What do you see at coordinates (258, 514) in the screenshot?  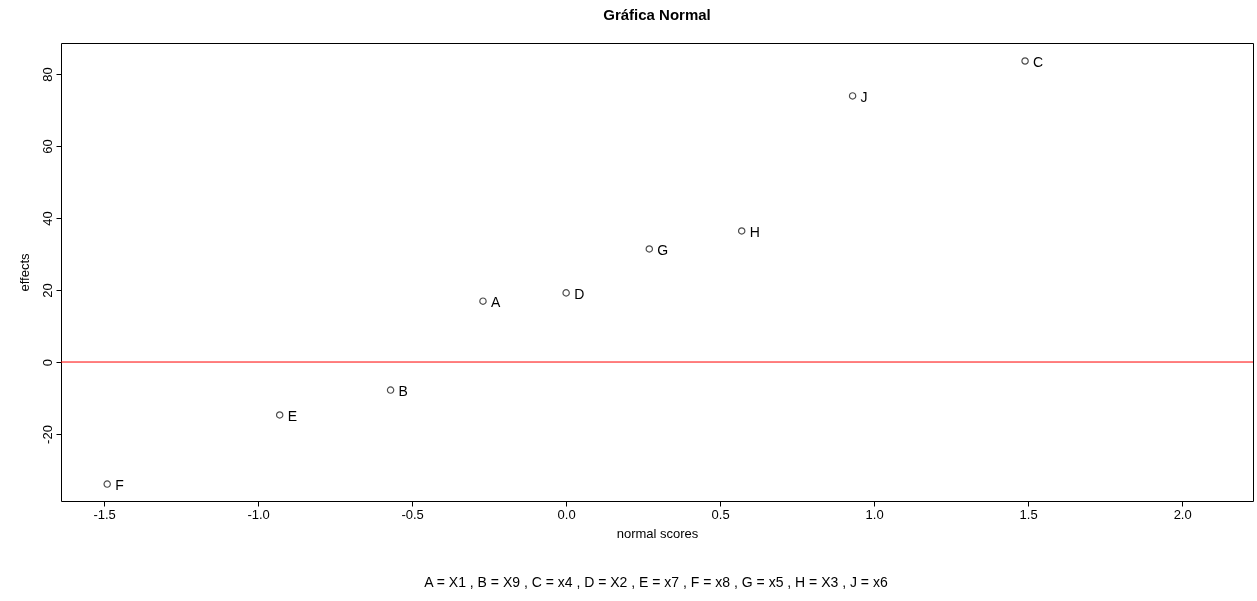 I see `x-tick-label: -1.0` at bounding box center [258, 514].